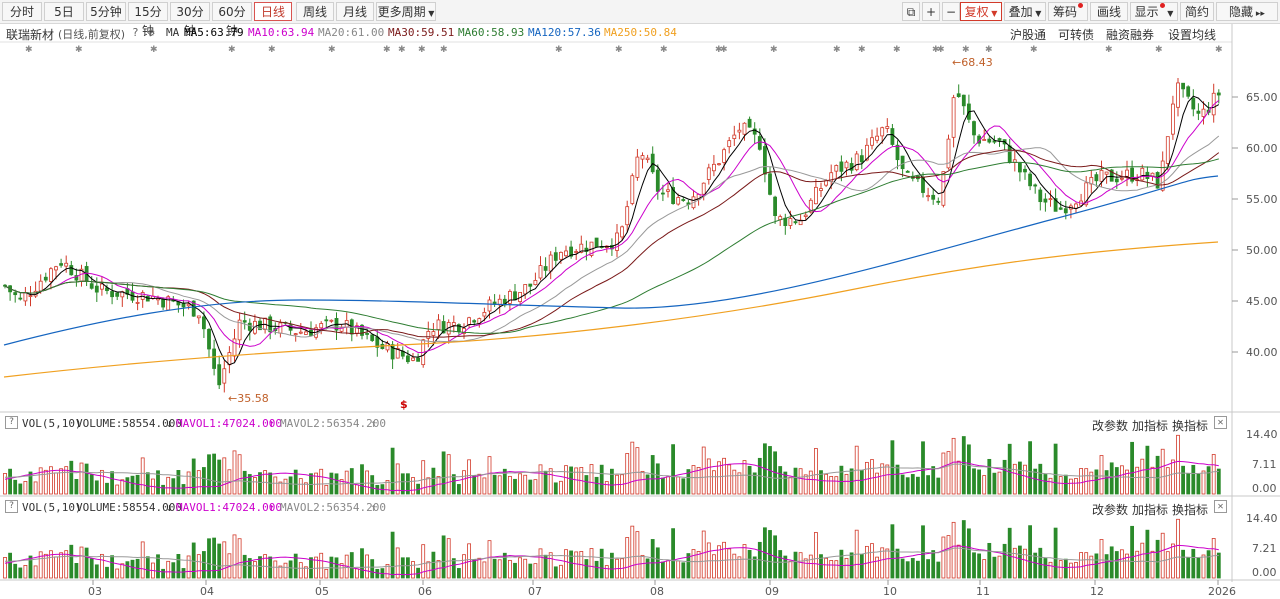  Describe the element at coordinates (148, 20) in the screenshot. I see `tab-15min: 15分钟` at that location.